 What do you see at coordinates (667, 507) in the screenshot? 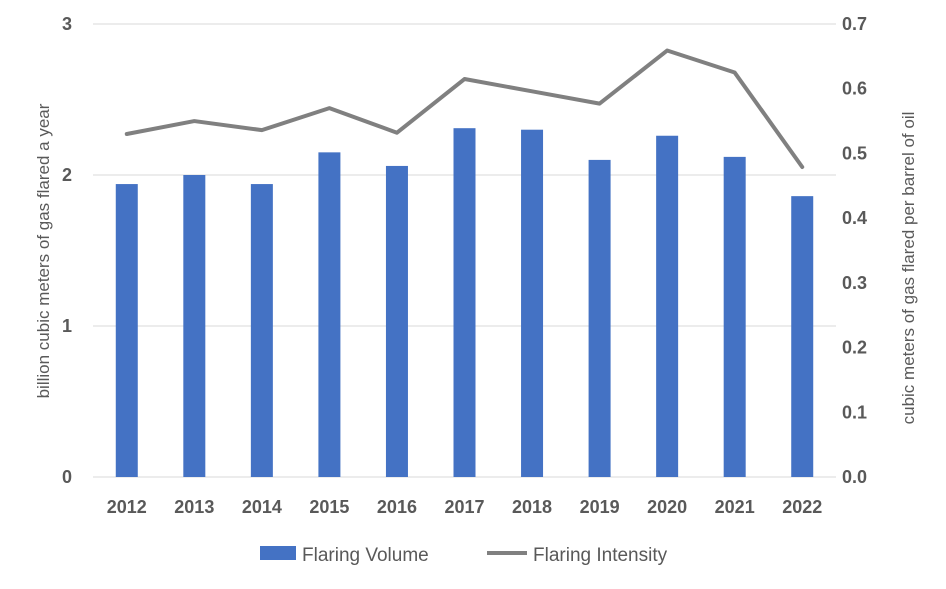
I see `x-tick-label: 2020` at bounding box center [667, 507].